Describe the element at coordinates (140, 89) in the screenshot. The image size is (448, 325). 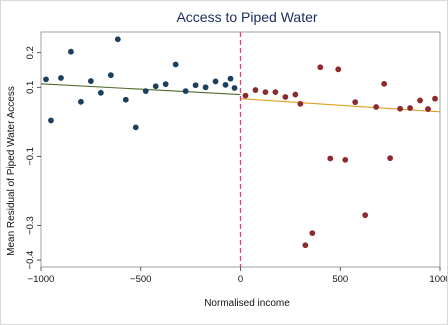
I see `fit-line-left` at that location.